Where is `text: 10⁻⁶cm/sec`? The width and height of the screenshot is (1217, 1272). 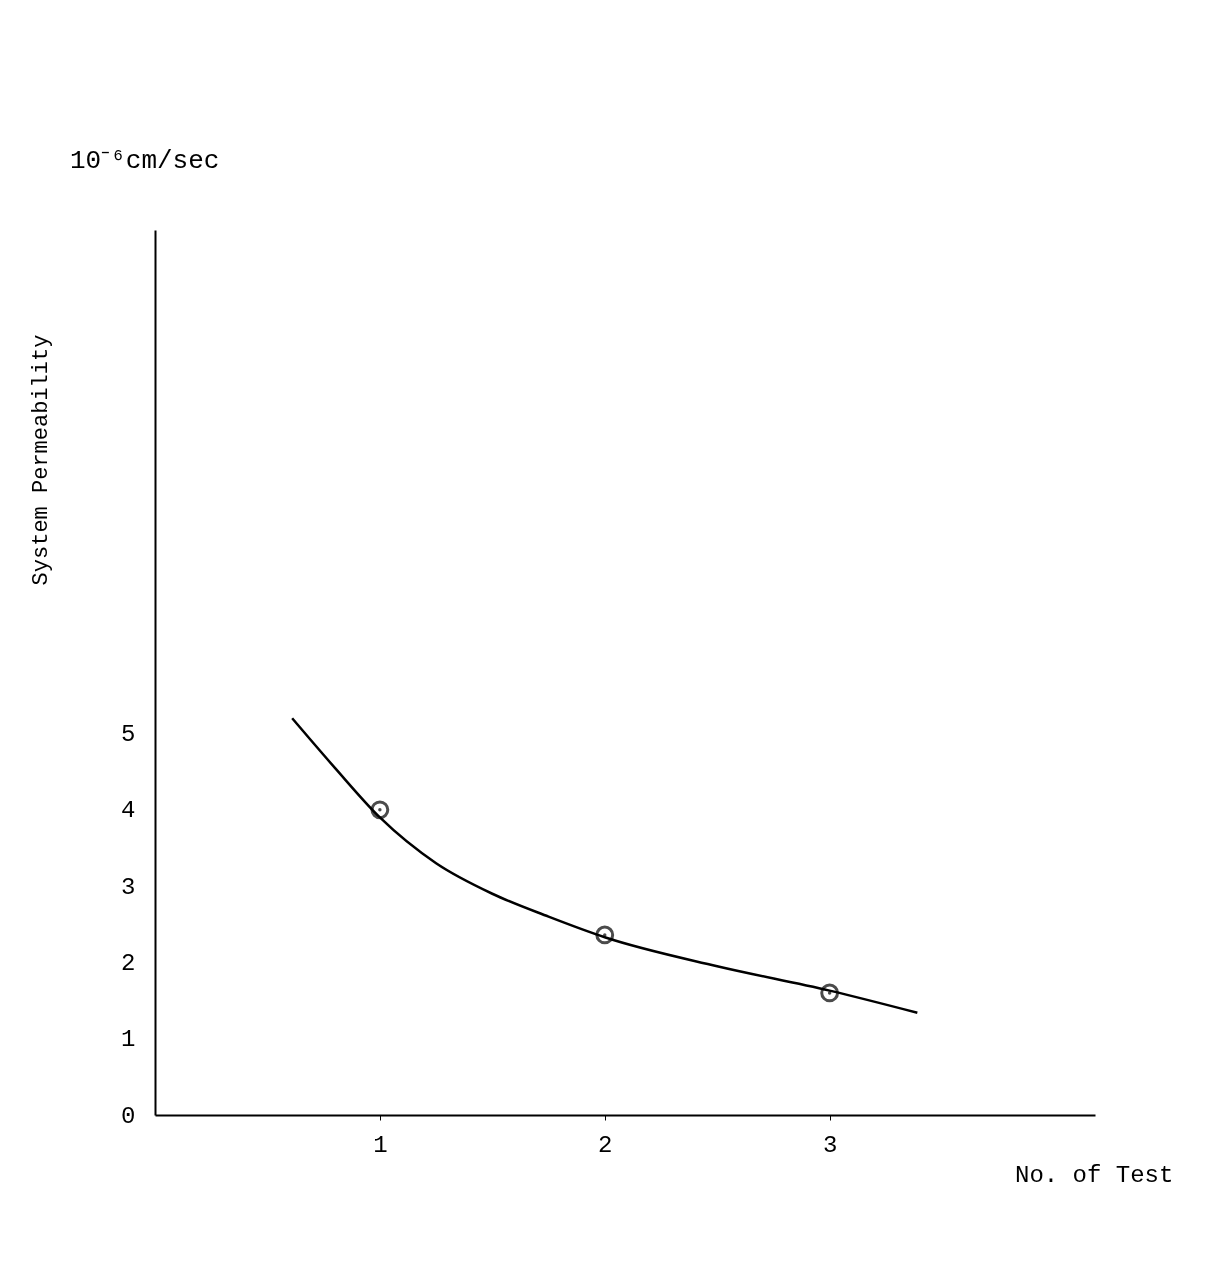 text: 10⁻⁶cm/sec is located at coordinates (145, 161).